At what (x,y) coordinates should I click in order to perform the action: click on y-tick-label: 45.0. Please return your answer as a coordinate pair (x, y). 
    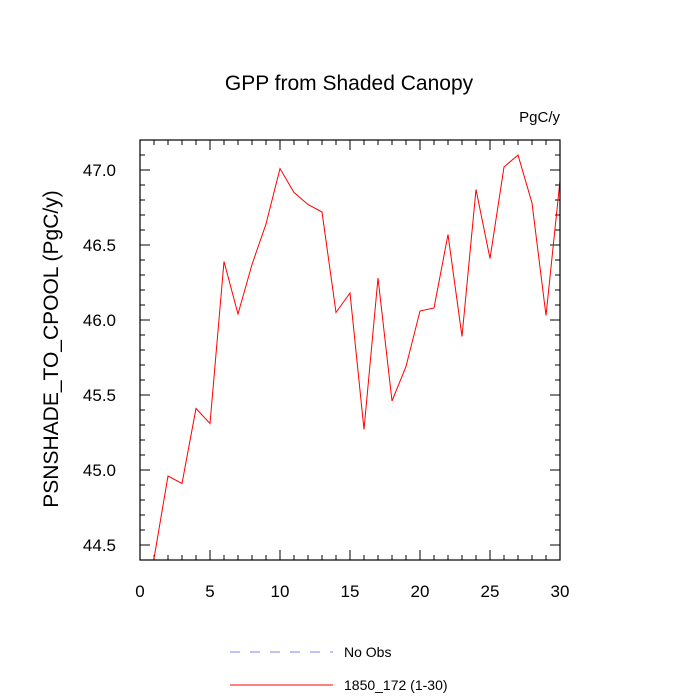
    Looking at the image, I should click on (99, 470).